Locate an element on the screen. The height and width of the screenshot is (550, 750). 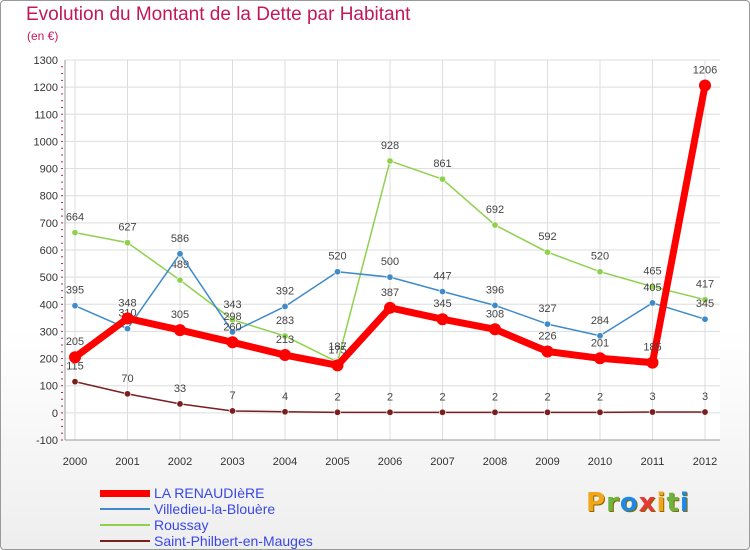
data-label: 395 is located at coordinates (75, 291).